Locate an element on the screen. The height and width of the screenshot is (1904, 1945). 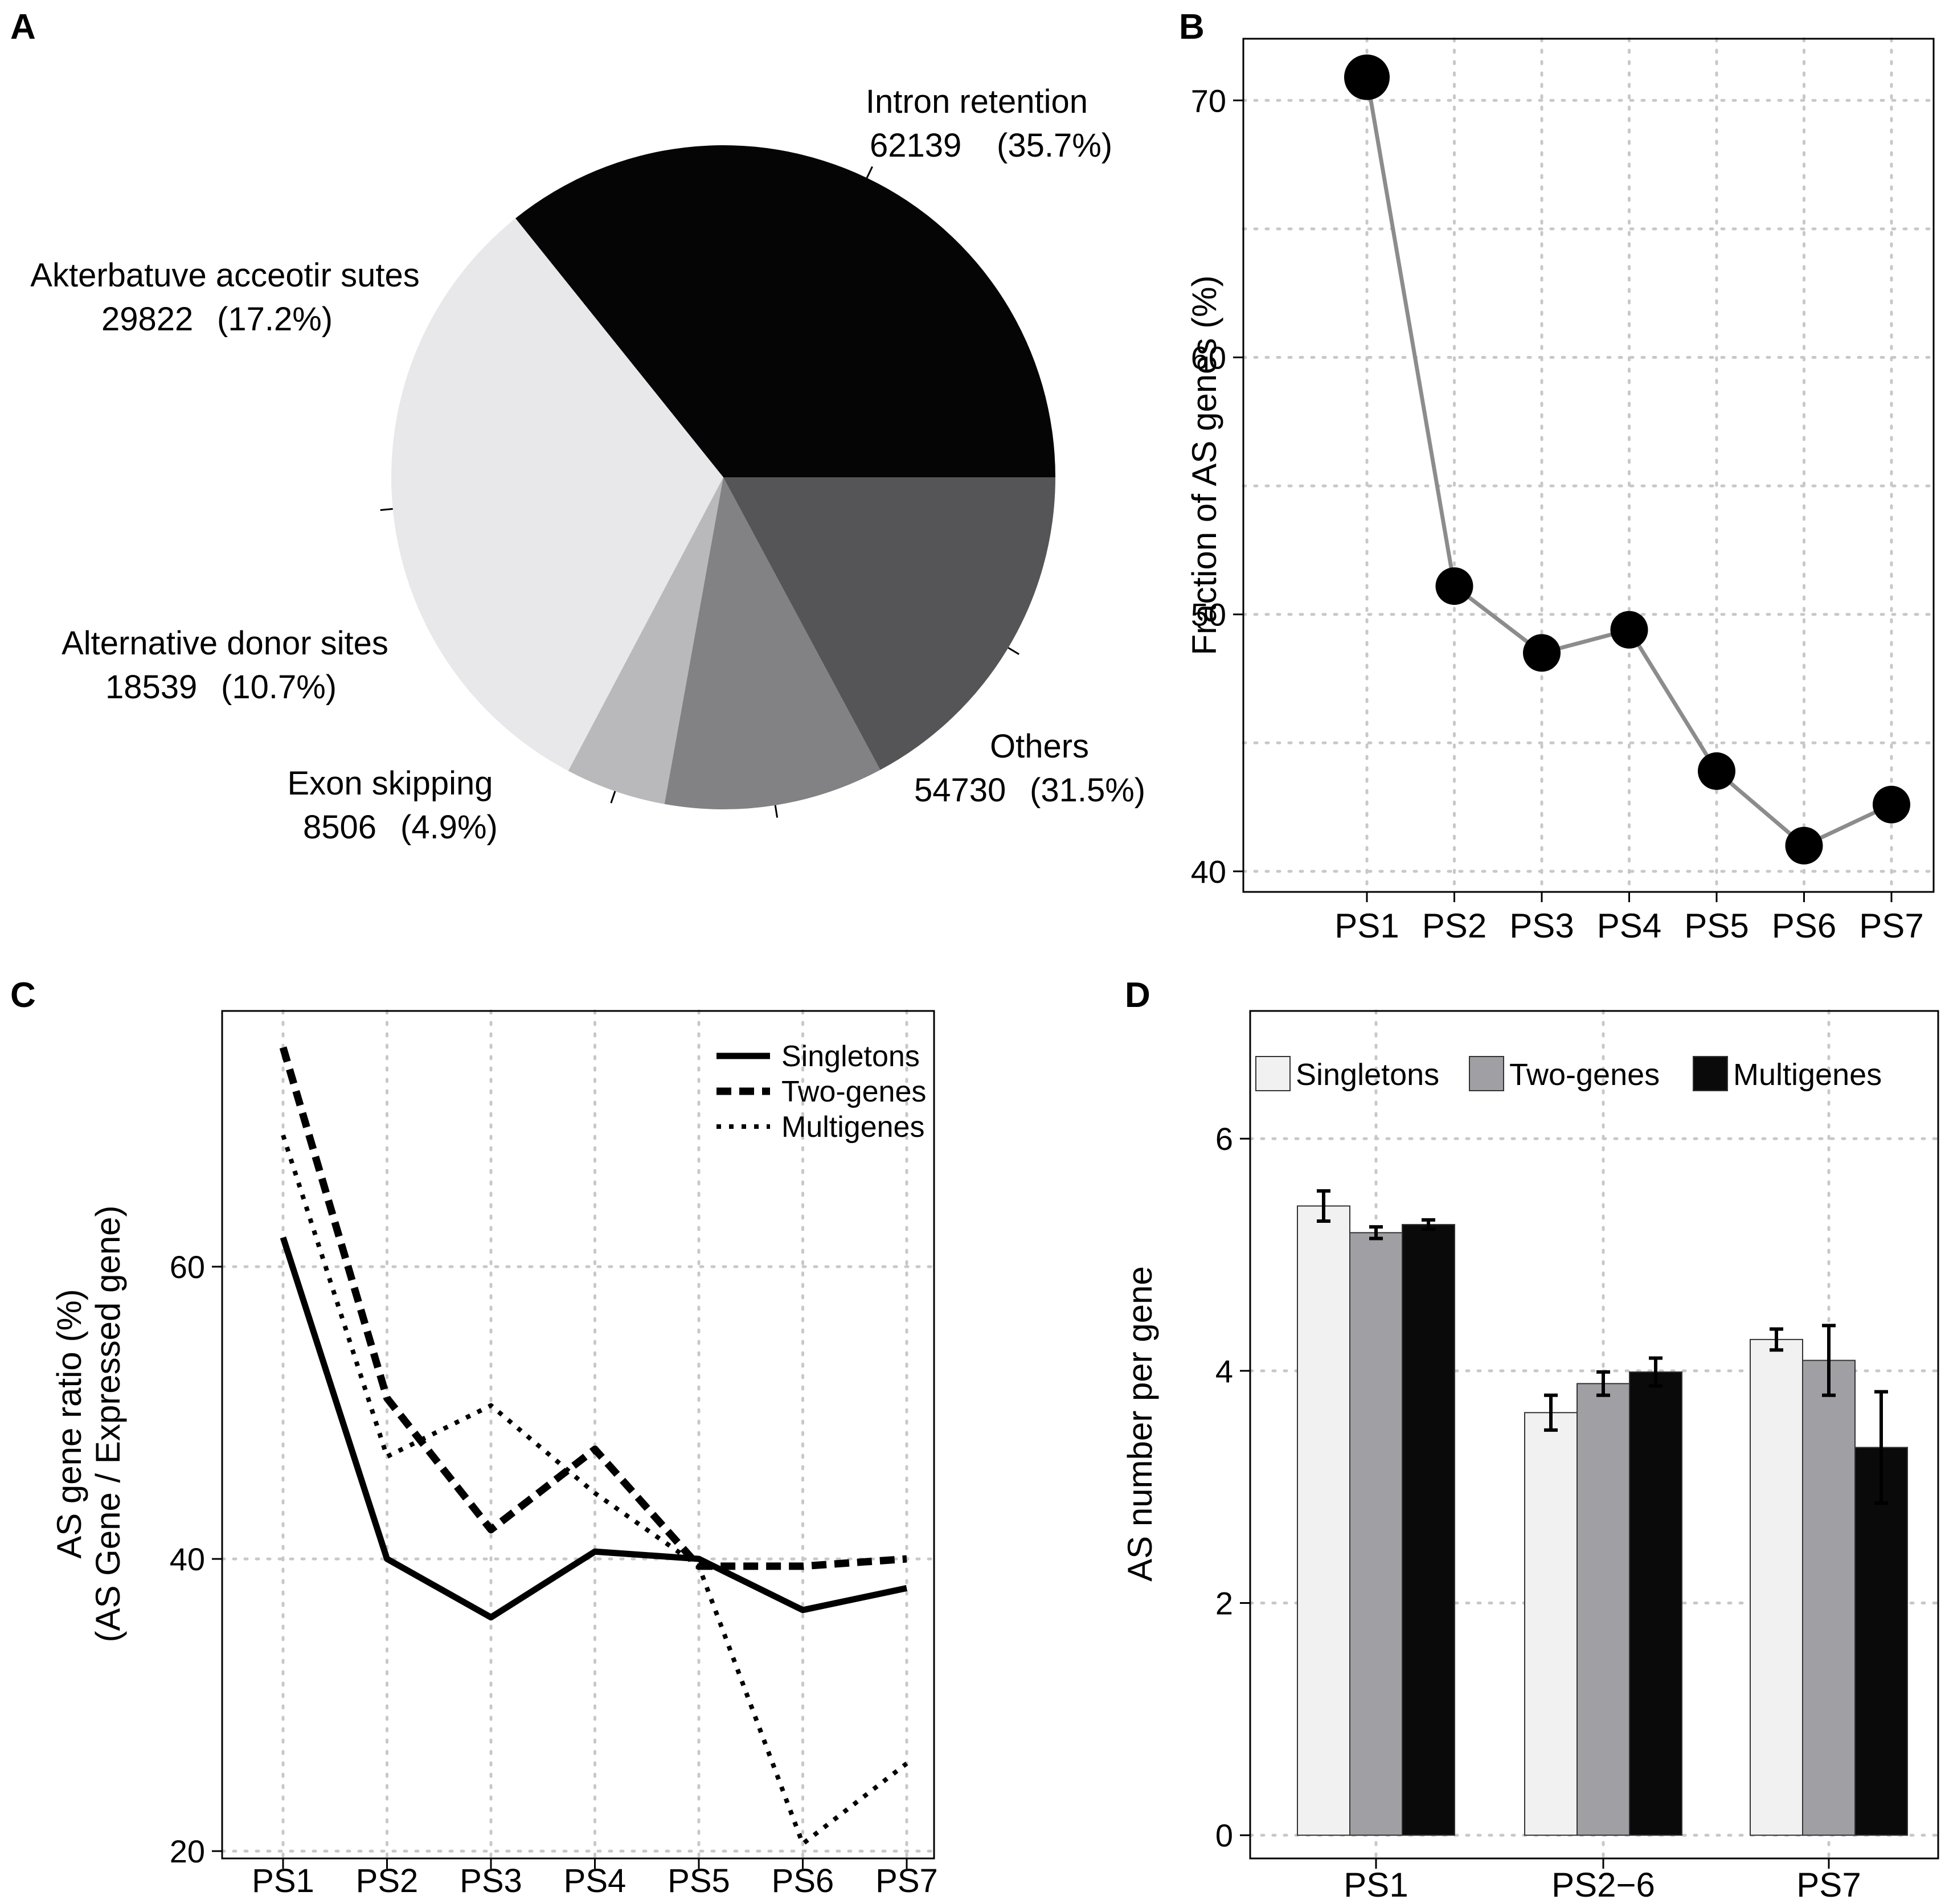
panel-letter-b: B is located at coordinates (1192, 27).